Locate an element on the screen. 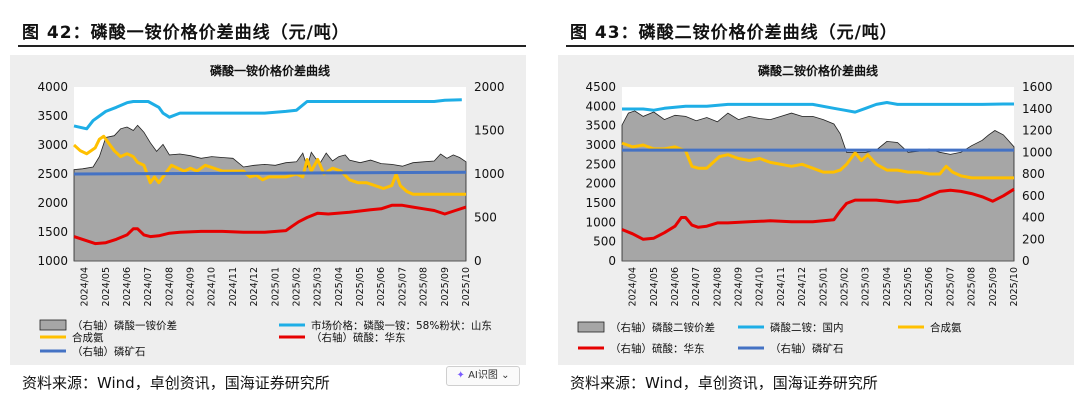 This screenshot has height=405, width=1080. figure-title: 图 42：磷酸一铵价格价差曲线（元/吨） is located at coordinates (186, 33).